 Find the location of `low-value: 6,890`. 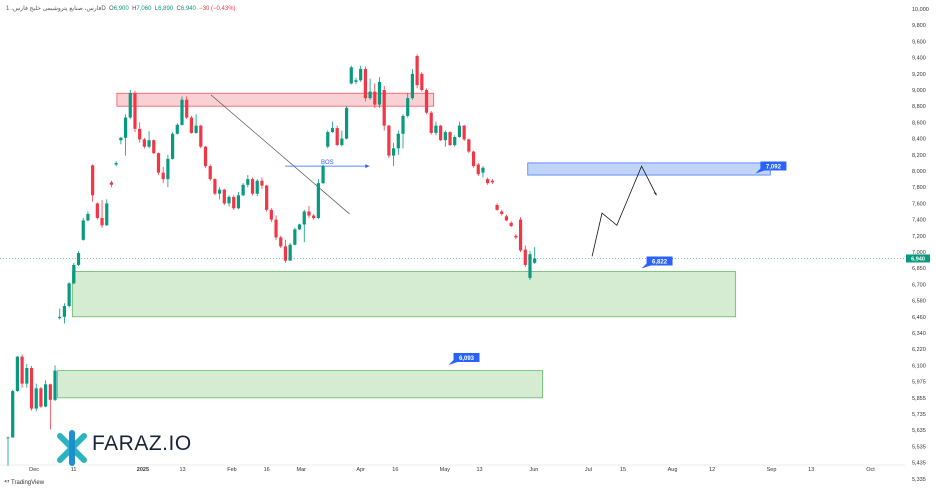

low-value: 6,890 is located at coordinates (166, 9).